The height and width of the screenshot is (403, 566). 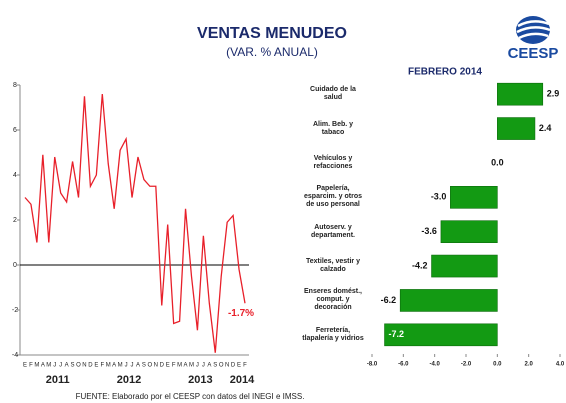 What do you see at coordinates (389, 300) in the screenshot?
I see `value-label: -6.2` at bounding box center [389, 300].